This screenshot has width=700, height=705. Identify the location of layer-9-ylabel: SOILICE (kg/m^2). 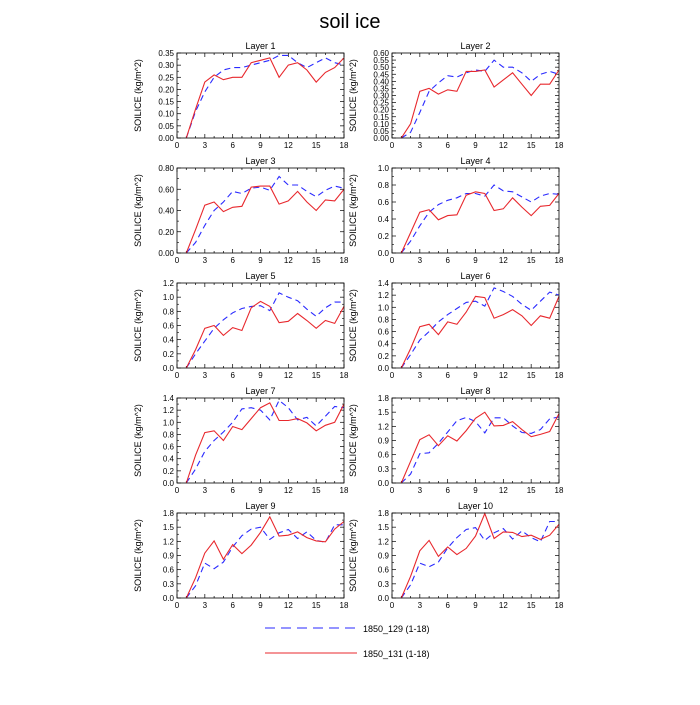
(138, 555).